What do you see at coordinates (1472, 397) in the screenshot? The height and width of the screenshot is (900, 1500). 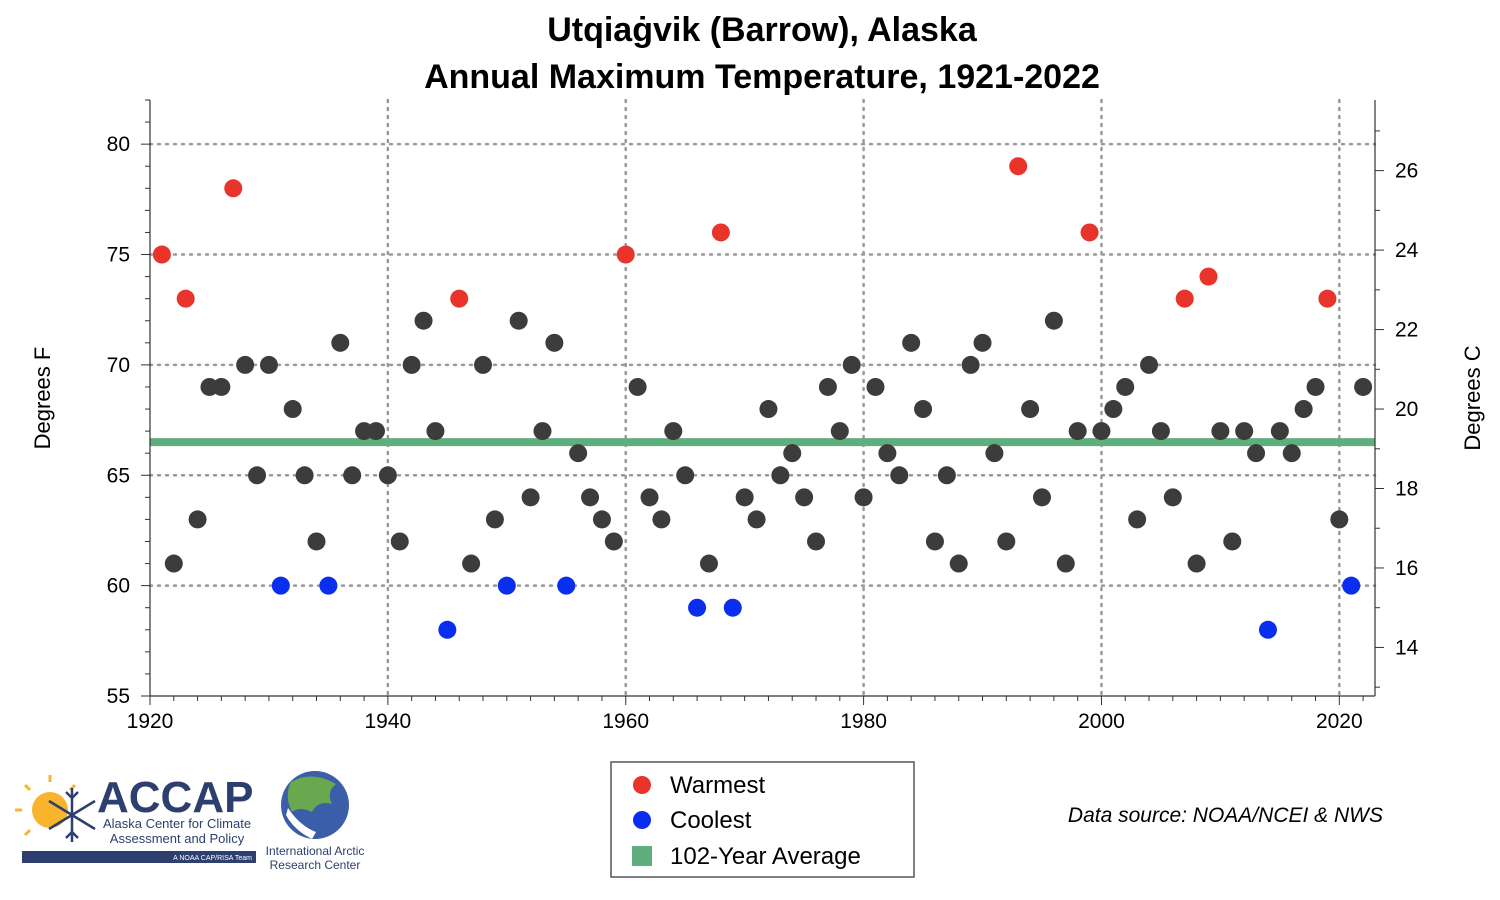 I see `y-axis-title-right: Degrees C` at bounding box center [1472, 397].